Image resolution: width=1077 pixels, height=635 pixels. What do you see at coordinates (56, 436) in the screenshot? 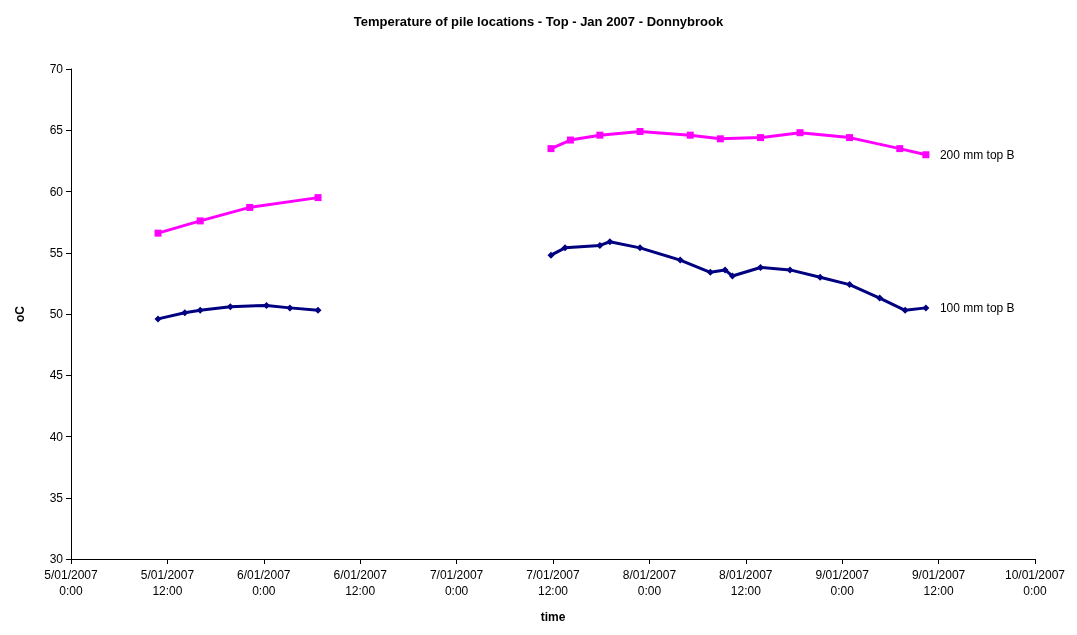
I see `y-tick-label: 40` at bounding box center [56, 436].